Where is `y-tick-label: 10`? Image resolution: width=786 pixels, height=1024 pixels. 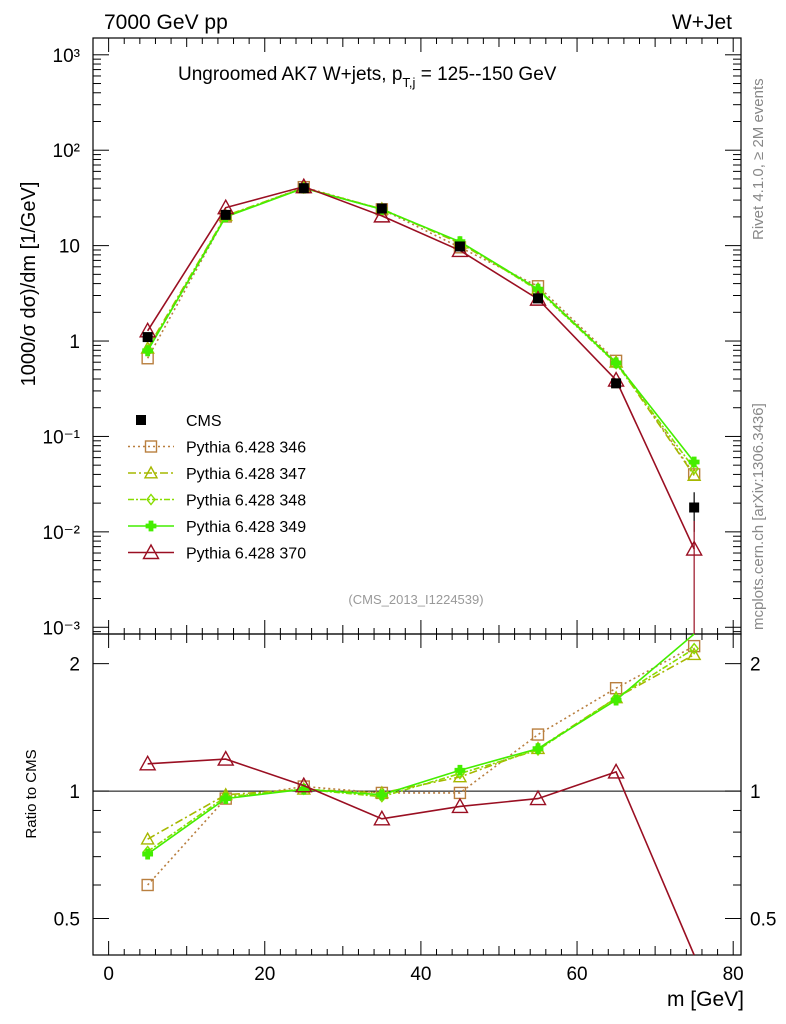
y-tick-label: 10 is located at coordinates (69, 247).